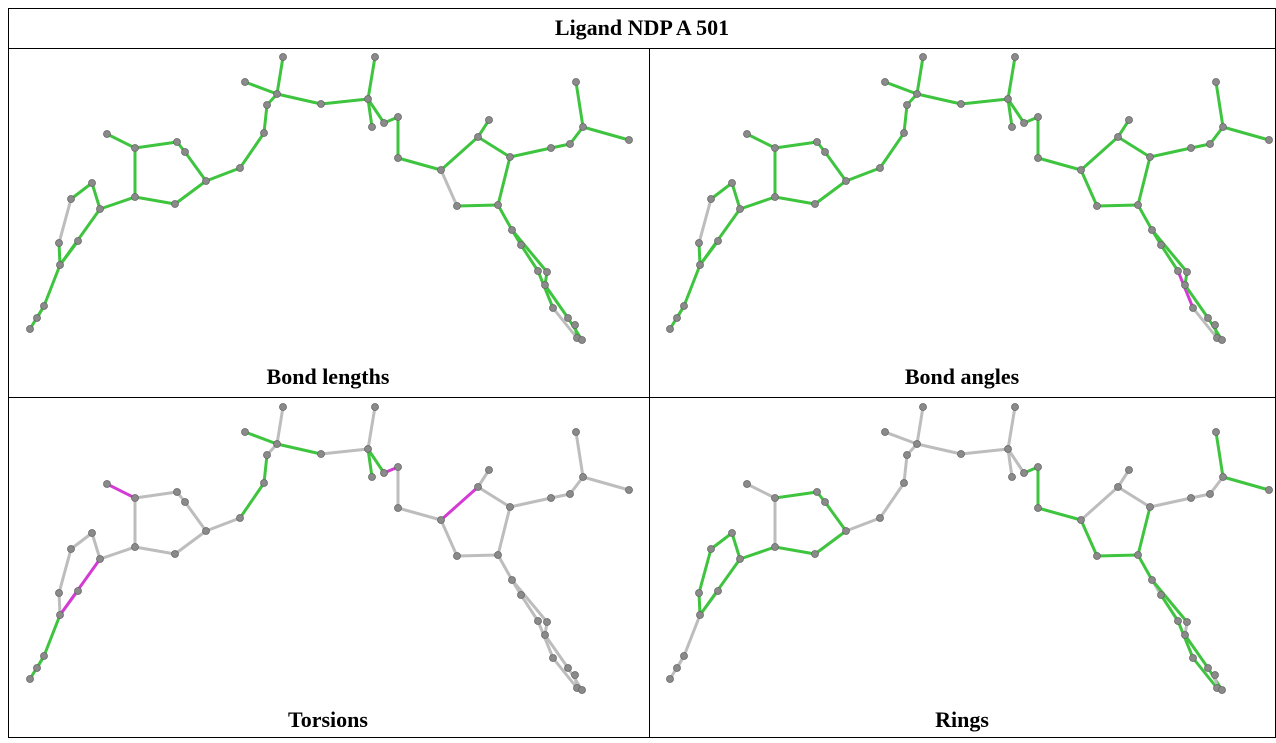 Image resolution: width=1276 pixels, height=743 pixels. I want to click on panel-caption: Torsions, so click(328, 719).